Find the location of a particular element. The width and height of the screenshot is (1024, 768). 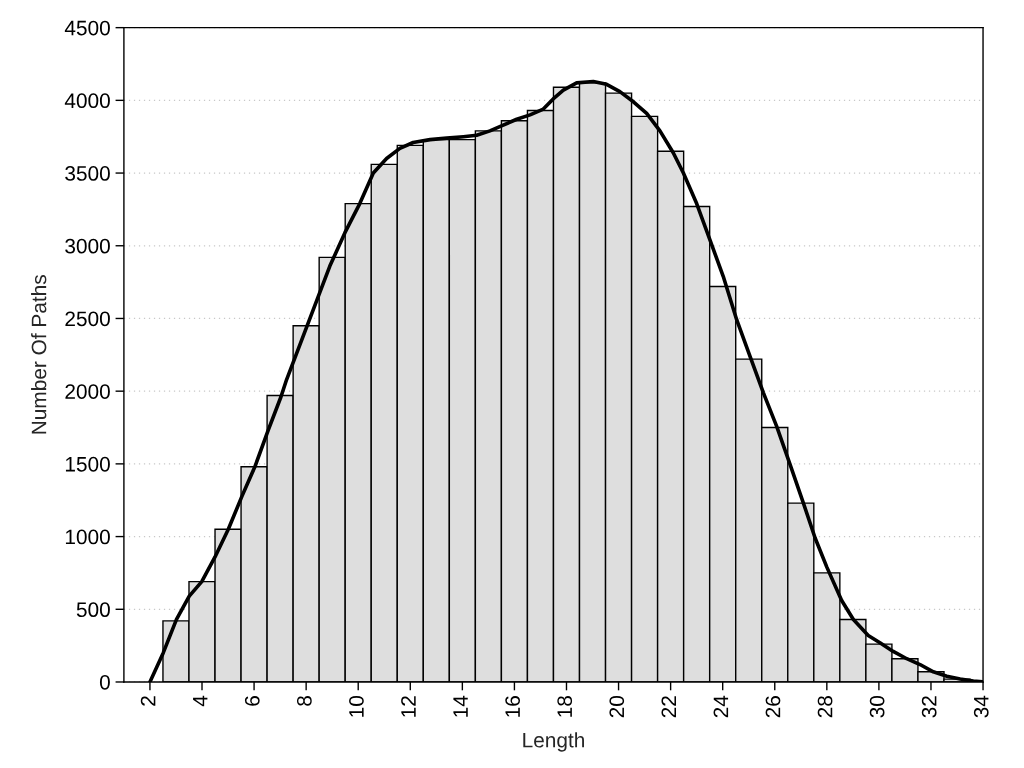

y-axis-title: Number Of Paths is located at coordinates (39, 354).